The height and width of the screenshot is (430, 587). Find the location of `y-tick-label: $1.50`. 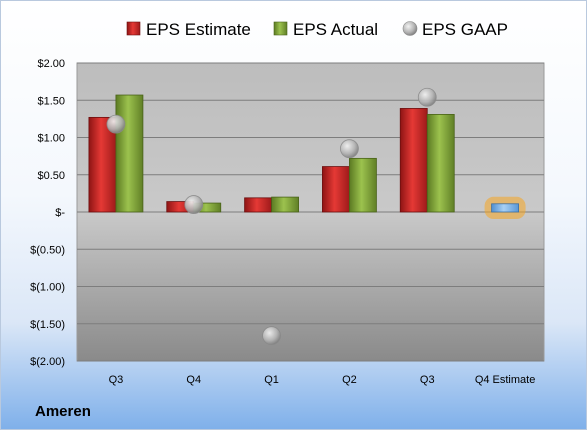

y-tick-label: $1.50 is located at coordinates (51, 101).